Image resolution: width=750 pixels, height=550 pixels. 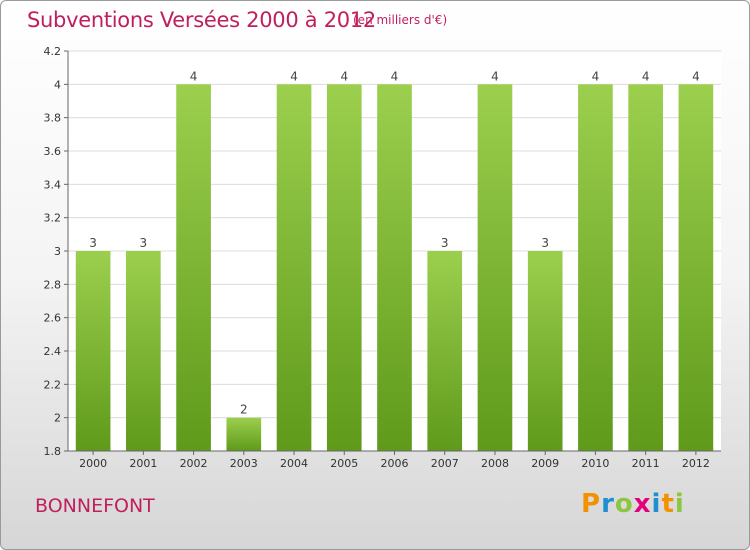 What do you see at coordinates (57, 84) in the screenshot?
I see `y-tick-label: 4` at bounding box center [57, 84].